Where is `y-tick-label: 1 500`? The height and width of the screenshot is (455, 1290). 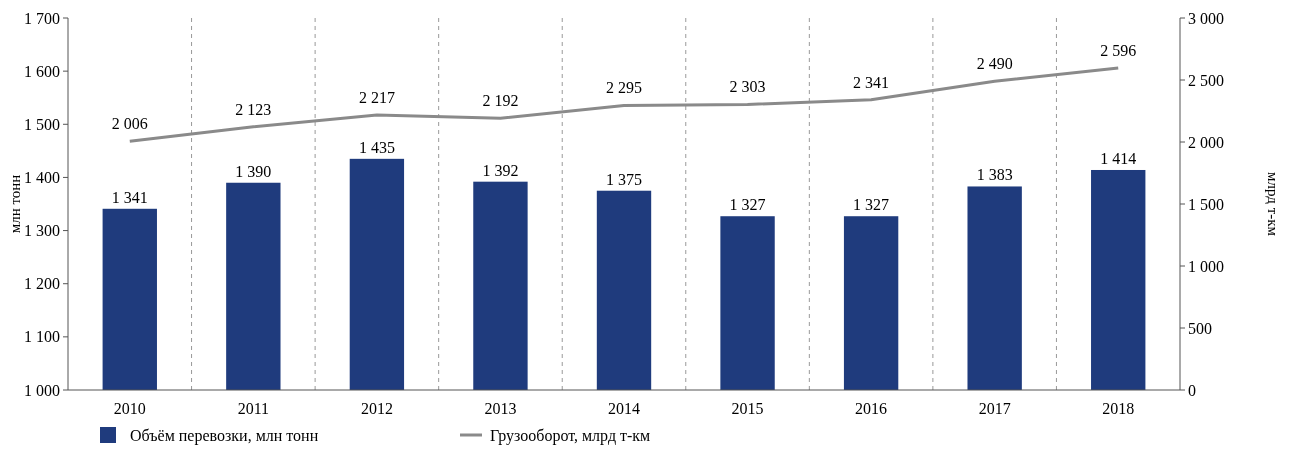 y-tick-label: 1 500 is located at coordinates (42, 124).